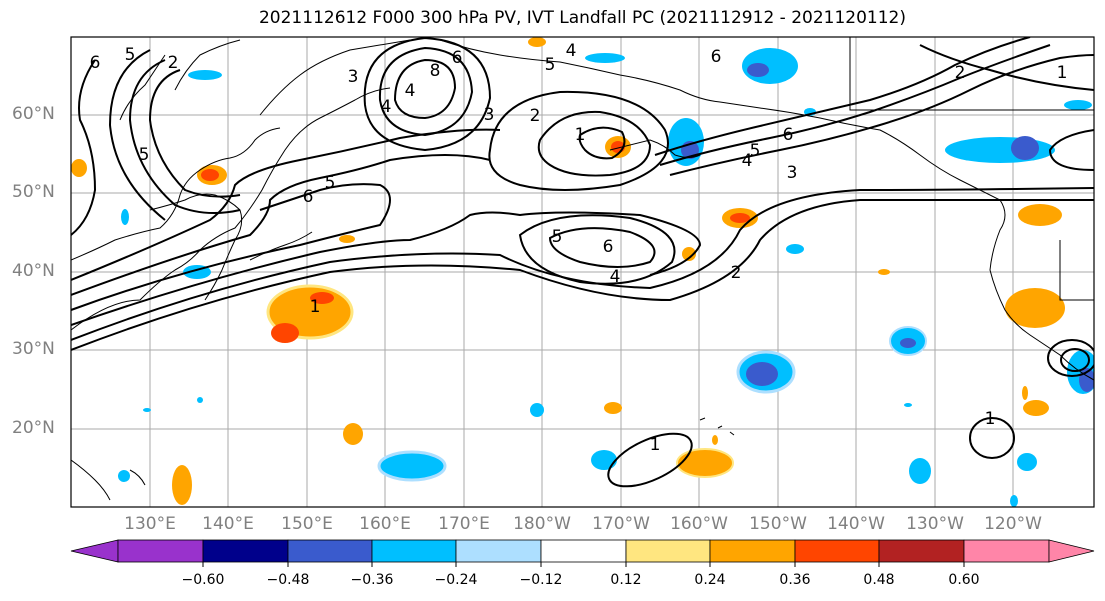  I want to click on colorbar-extend-high, so click(1071, 551).